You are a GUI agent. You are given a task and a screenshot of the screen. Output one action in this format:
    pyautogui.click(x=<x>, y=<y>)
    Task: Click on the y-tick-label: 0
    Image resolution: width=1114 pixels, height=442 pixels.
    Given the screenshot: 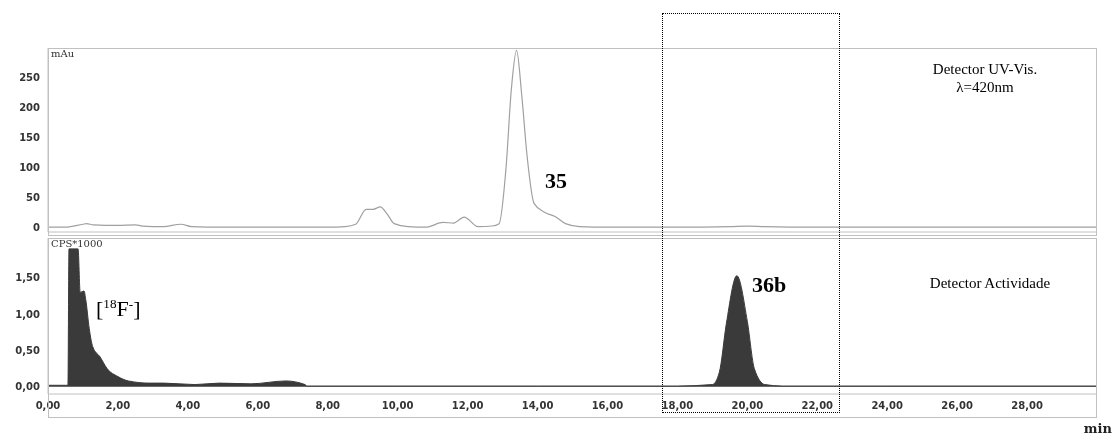 What is the action you would take?
    pyautogui.click(x=37, y=227)
    